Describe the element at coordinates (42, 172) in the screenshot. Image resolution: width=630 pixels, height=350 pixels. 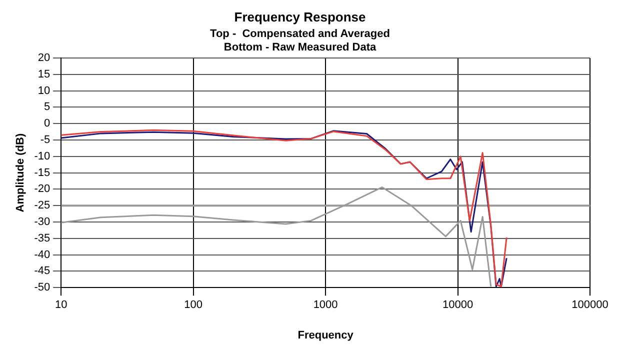
I see `y-tick-label: -15` at that location.